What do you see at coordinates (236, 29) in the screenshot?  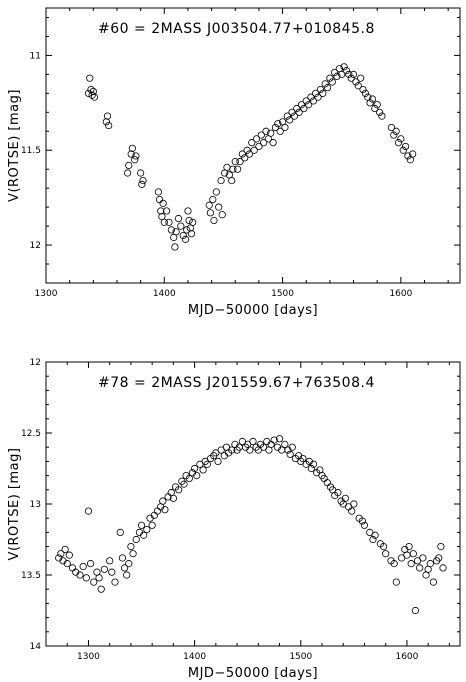 I see `chart-title: #60 = 2MASS J003504.77+010845.8` at bounding box center [236, 29].